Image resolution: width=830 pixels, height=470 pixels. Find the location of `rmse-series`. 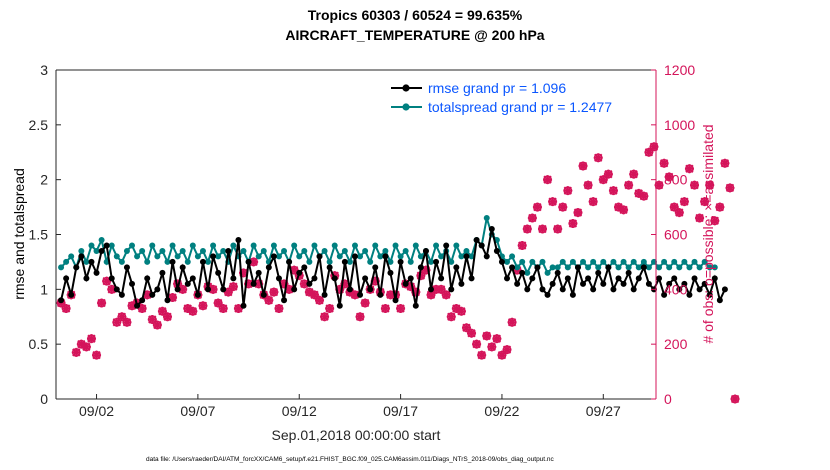

rmse-series is located at coordinates (393, 267).